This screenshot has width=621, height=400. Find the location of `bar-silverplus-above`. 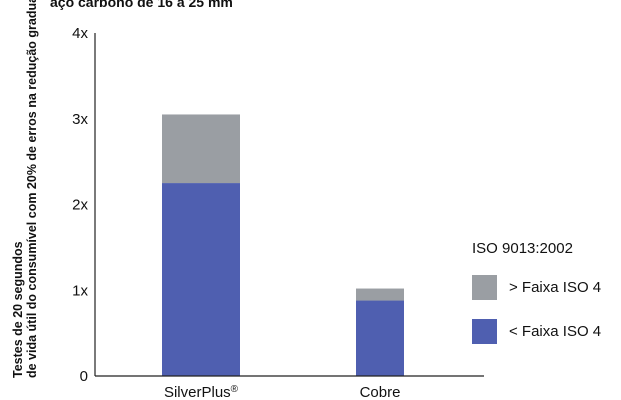

bar-silverplus-above is located at coordinates (201, 149).